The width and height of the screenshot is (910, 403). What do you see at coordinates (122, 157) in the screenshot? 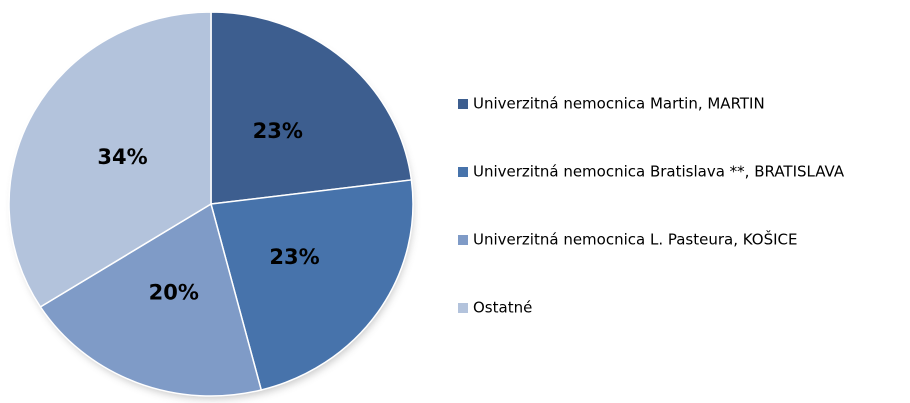
I see `data-label: 34%` at bounding box center [122, 157].